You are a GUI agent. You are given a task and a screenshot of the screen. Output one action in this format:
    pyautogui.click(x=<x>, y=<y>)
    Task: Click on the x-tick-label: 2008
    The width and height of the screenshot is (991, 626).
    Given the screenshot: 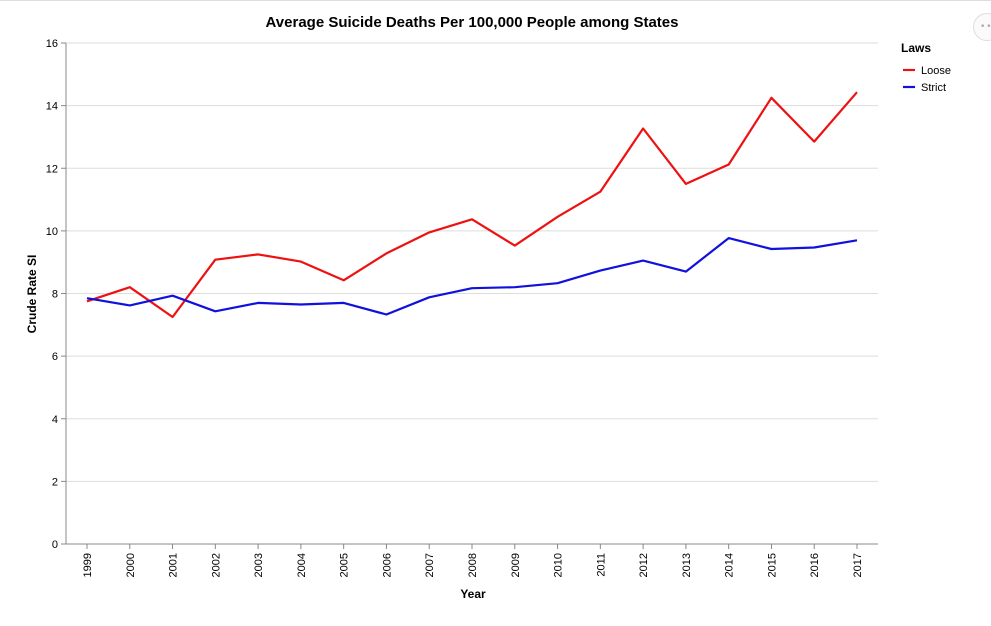 What is the action you would take?
    pyautogui.click(x=473, y=565)
    